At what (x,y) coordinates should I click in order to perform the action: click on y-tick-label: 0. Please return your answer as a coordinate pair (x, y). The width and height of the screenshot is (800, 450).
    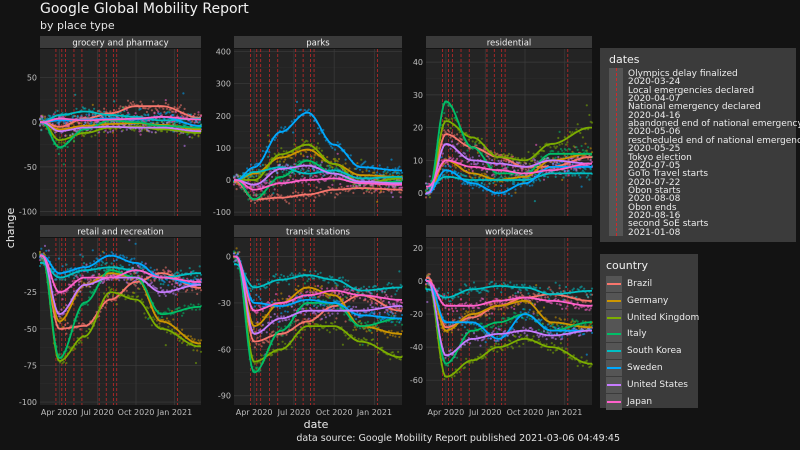
    Looking at the image, I should click on (228, 180).